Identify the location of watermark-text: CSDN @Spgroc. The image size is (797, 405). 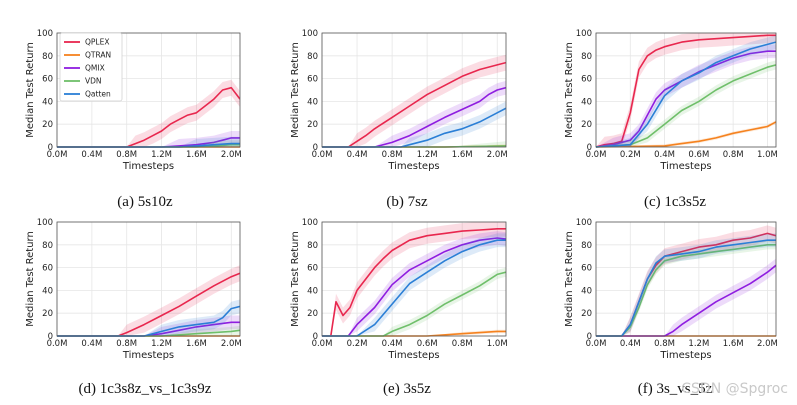
(734, 389).